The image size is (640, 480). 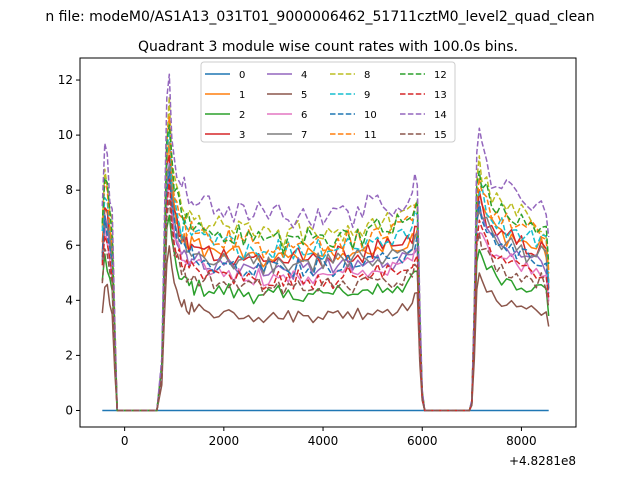 I want to click on y-tick-label: 4, so click(x=69, y=300).